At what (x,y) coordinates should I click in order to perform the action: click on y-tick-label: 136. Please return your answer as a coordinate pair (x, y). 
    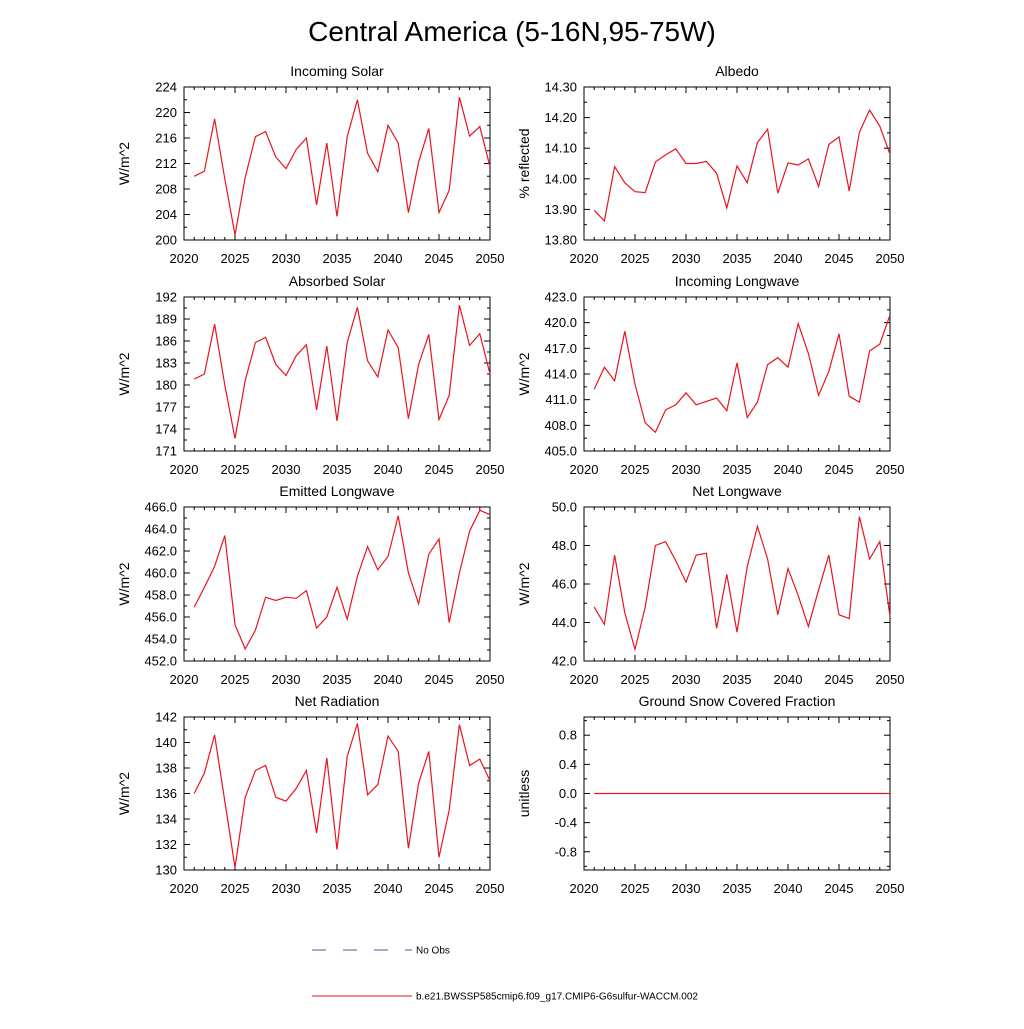
    Looking at the image, I should click on (166, 793).